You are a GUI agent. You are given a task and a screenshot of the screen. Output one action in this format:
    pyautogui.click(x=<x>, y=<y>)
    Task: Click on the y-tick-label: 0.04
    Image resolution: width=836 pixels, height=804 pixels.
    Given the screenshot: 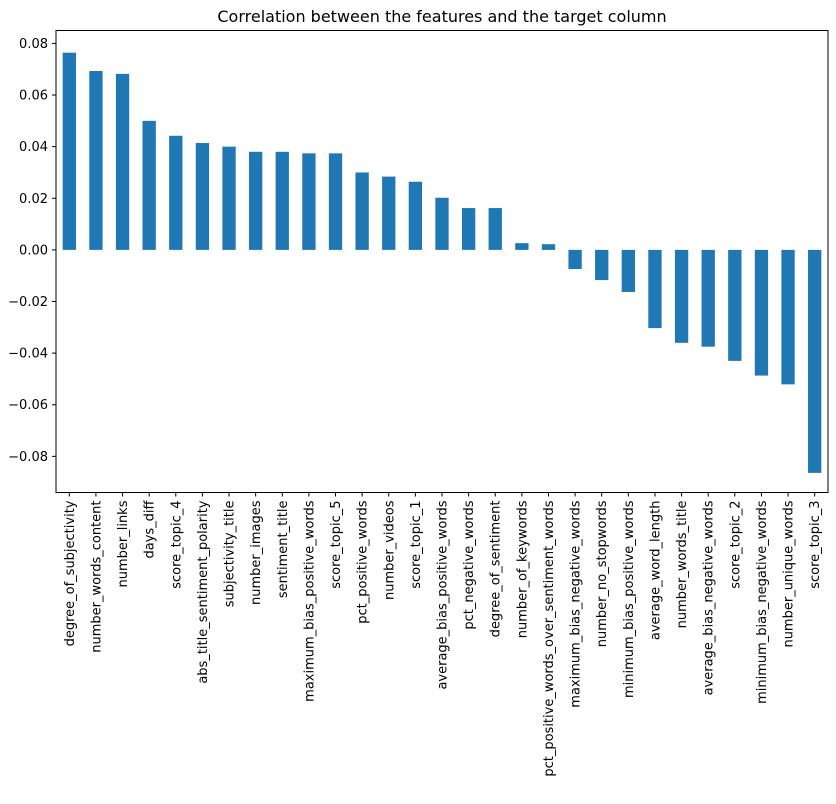 What is the action you would take?
    pyautogui.click(x=33, y=147)
    